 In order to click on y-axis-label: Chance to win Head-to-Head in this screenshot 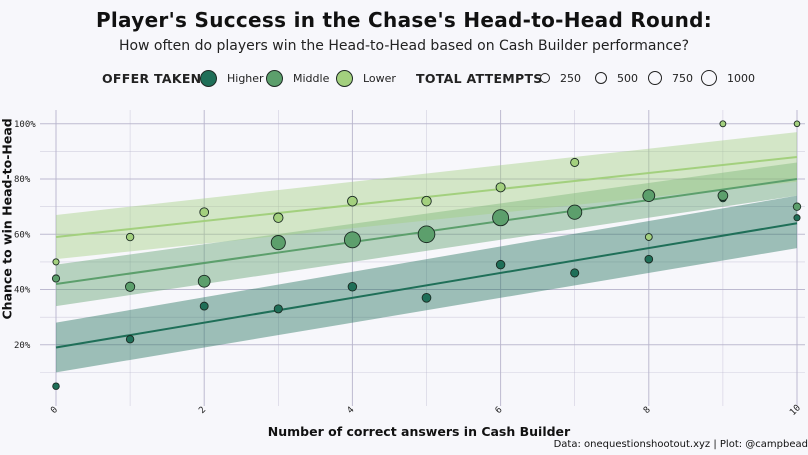, I will do `click(7, 219)`.